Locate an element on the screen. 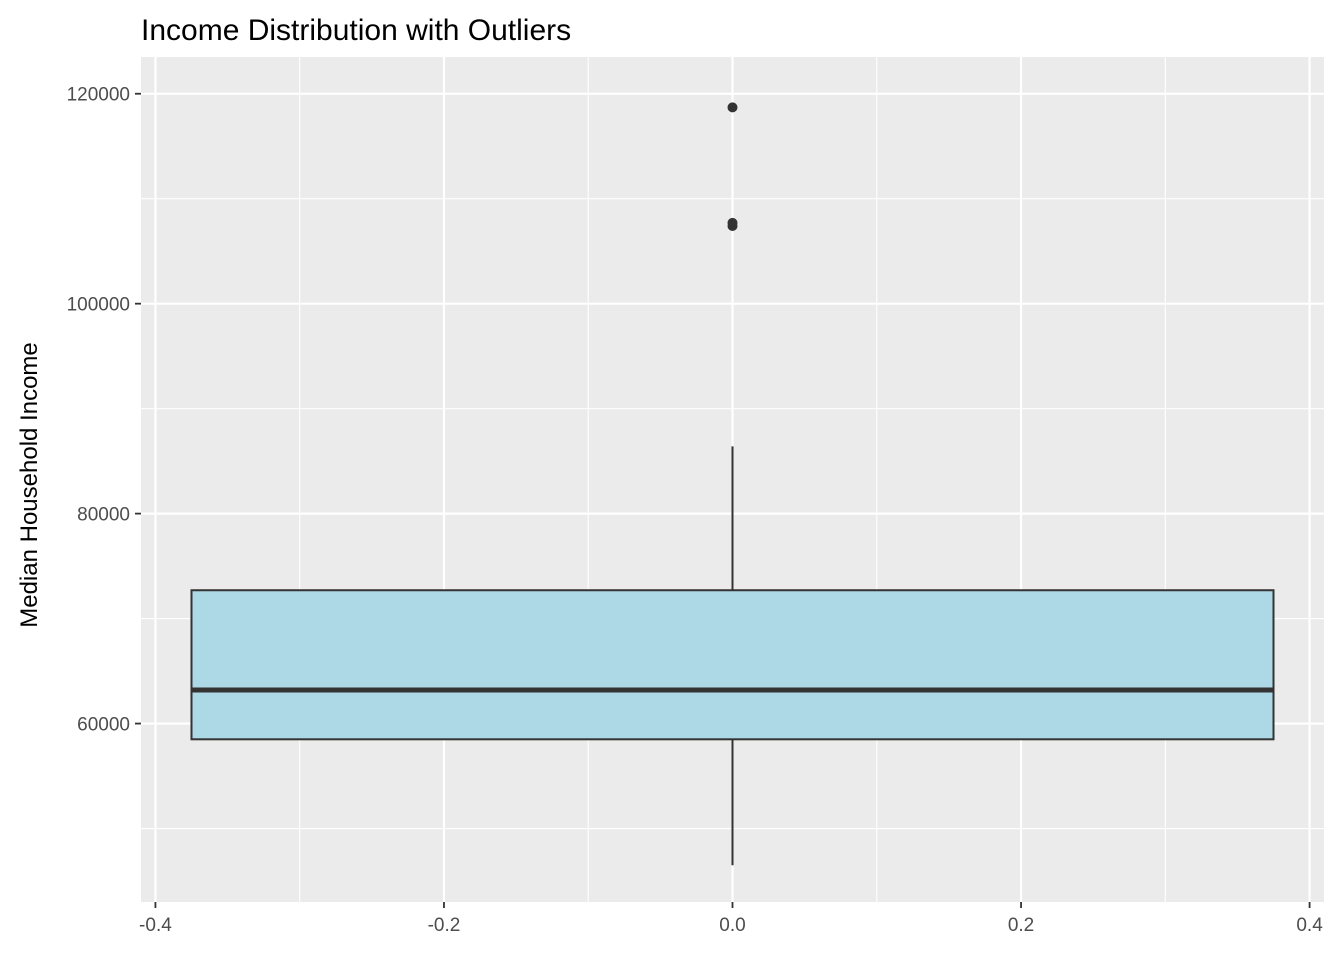 This screenshot has width=1344, height=960. chart-title: Income Distribution with Outliers is located at coordinates (356, 30).